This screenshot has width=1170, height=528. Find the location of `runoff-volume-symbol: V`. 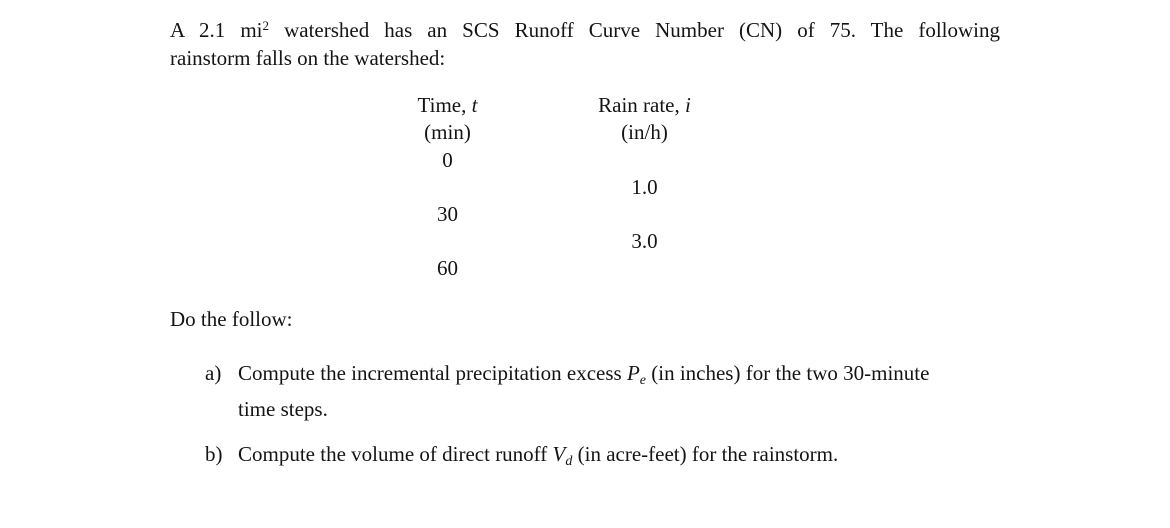

runoff-volume-symbol: V is located at coordinates (559, 454).